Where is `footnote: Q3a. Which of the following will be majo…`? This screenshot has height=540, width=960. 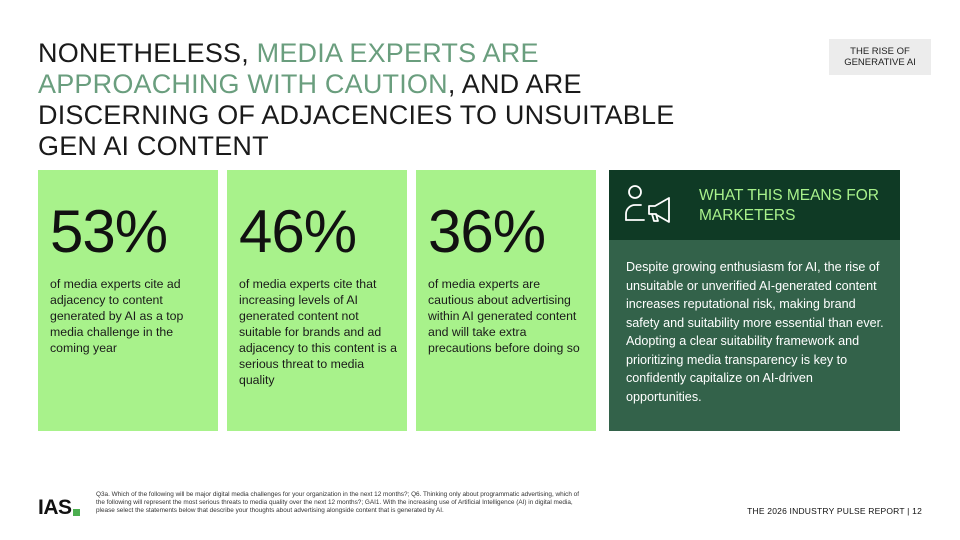
footnote: Q3a. Which of the following will be majo… is located at coordinates (337, 502).